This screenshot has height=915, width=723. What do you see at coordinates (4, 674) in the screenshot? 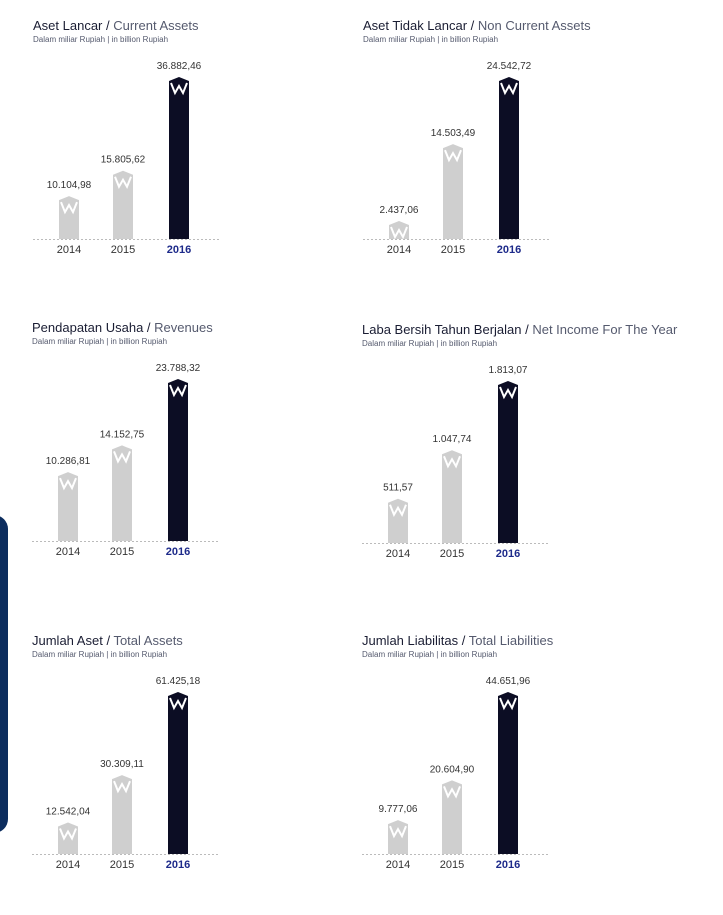
I see `side-tab` at bounding box center [4, 674].